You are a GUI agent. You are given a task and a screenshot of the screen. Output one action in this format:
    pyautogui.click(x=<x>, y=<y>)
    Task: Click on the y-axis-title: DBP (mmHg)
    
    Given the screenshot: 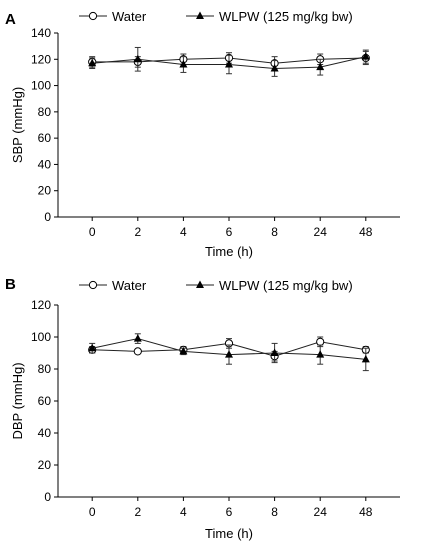 What is the action you would take?
    pyautogui.click(x=17, y=400)
    